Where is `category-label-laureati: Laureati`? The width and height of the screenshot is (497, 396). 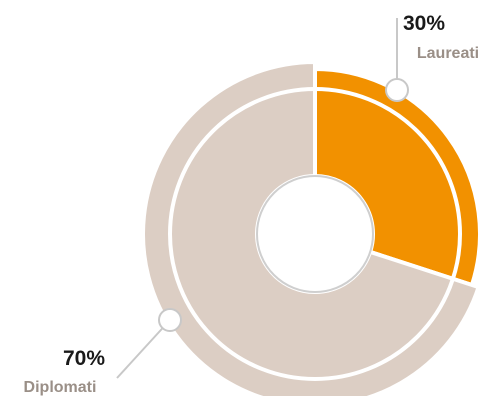
category-label-laureati: Laureati is located at coordinates (448, 53).